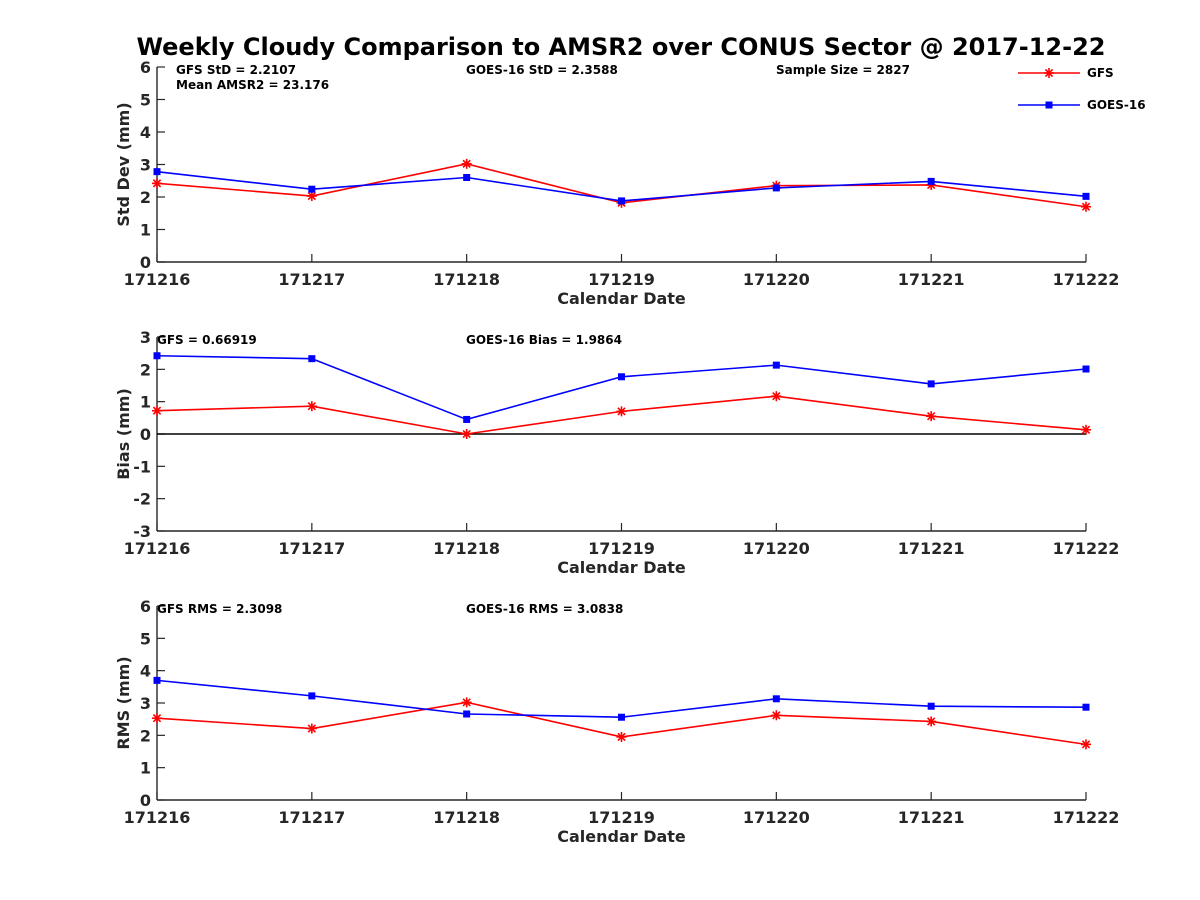  Describe the element at coordinates (142, 499) in the screenshot. I see `y-tick-label: -2` at that location.